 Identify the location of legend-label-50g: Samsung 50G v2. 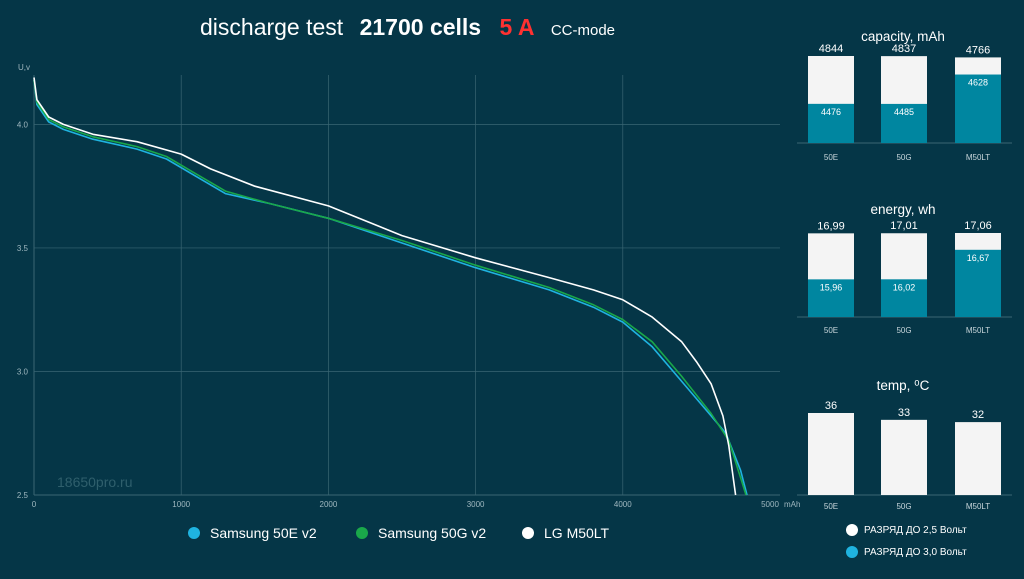
(432, 533).